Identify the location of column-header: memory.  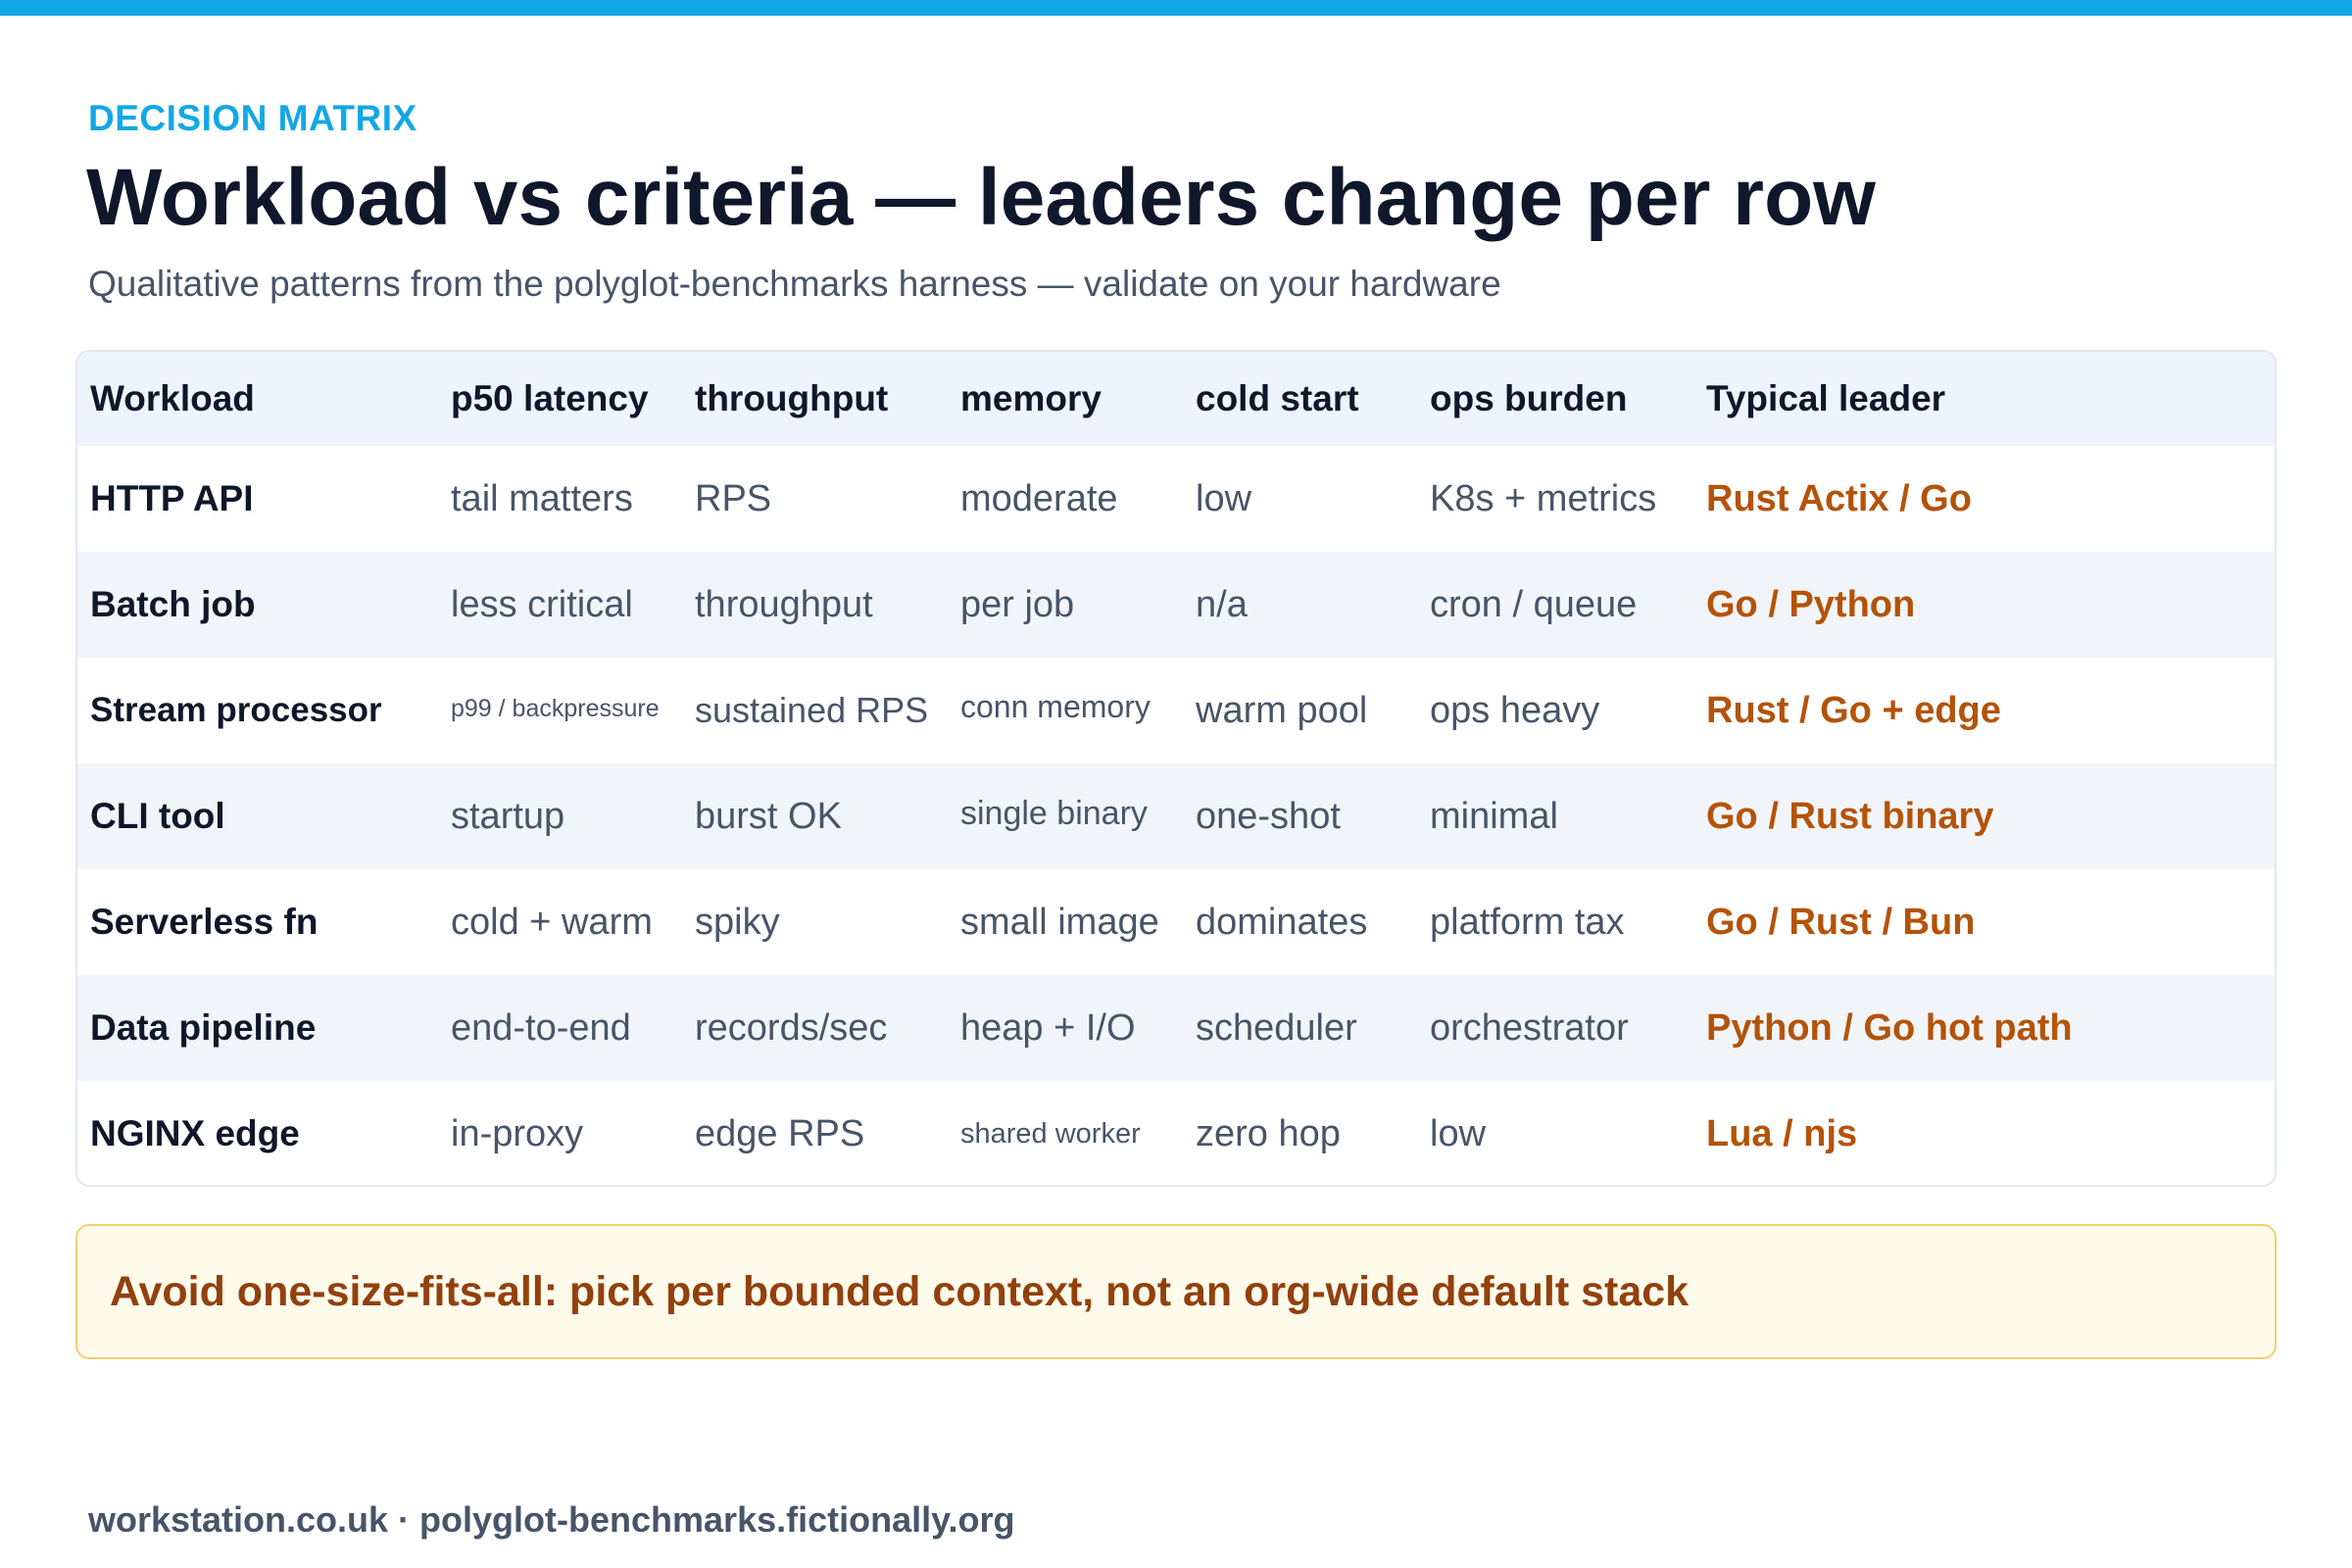
(1031, 398).